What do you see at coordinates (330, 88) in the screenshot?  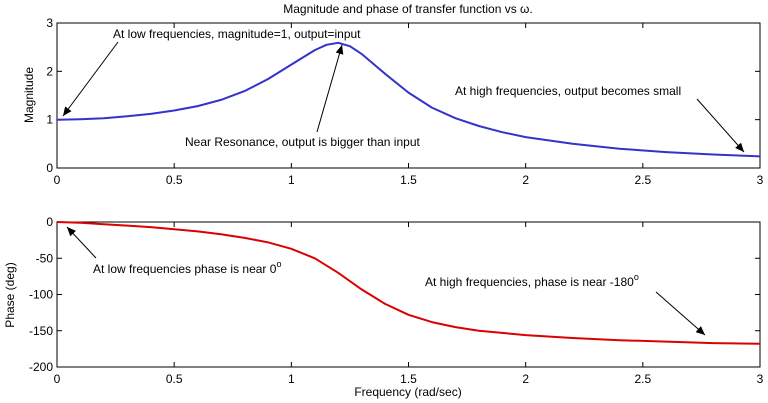 I see `annotation-arrow-near-resonance` at bounding box center [330, 88].